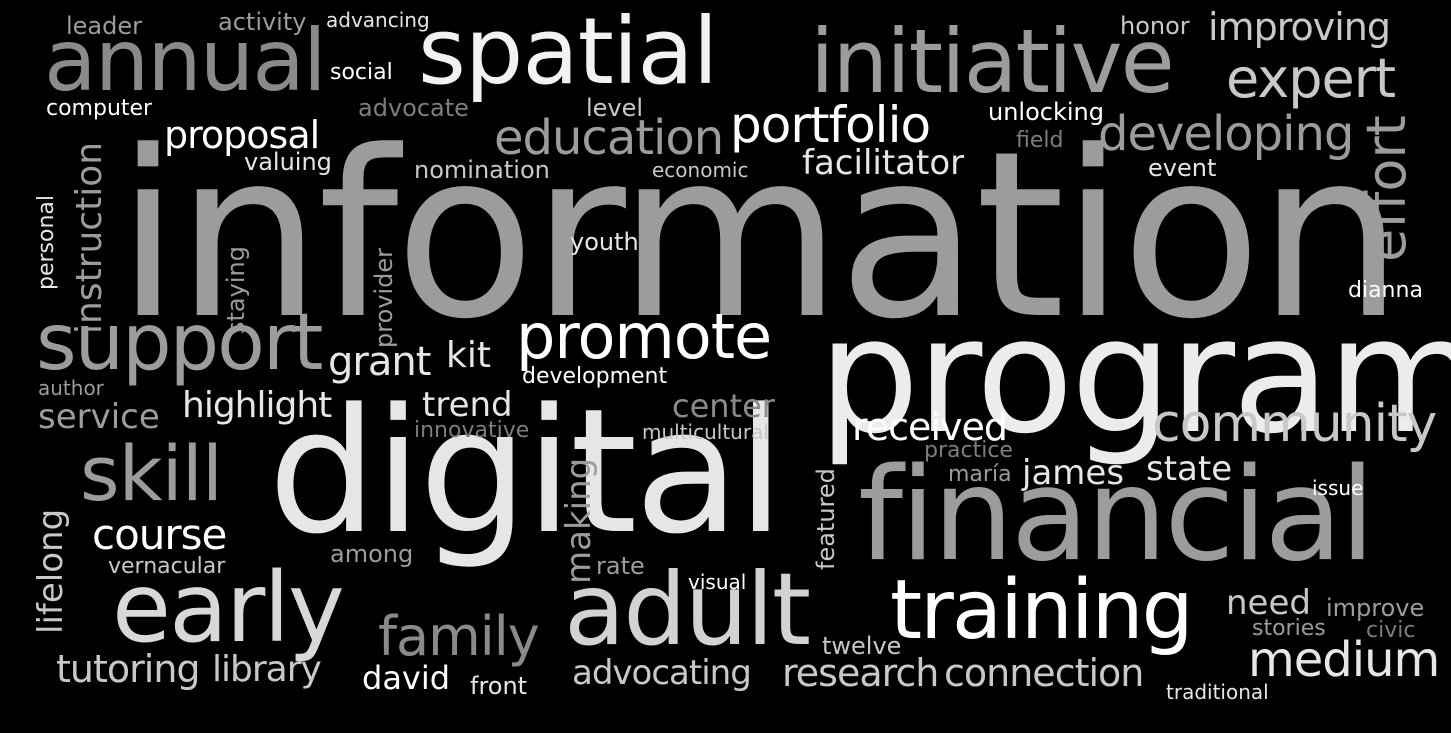  What do you see at coordinates (1046, 112) in the screenshot?
I see `word-unlocking: unlocking` at bounding box center [1046, 112].